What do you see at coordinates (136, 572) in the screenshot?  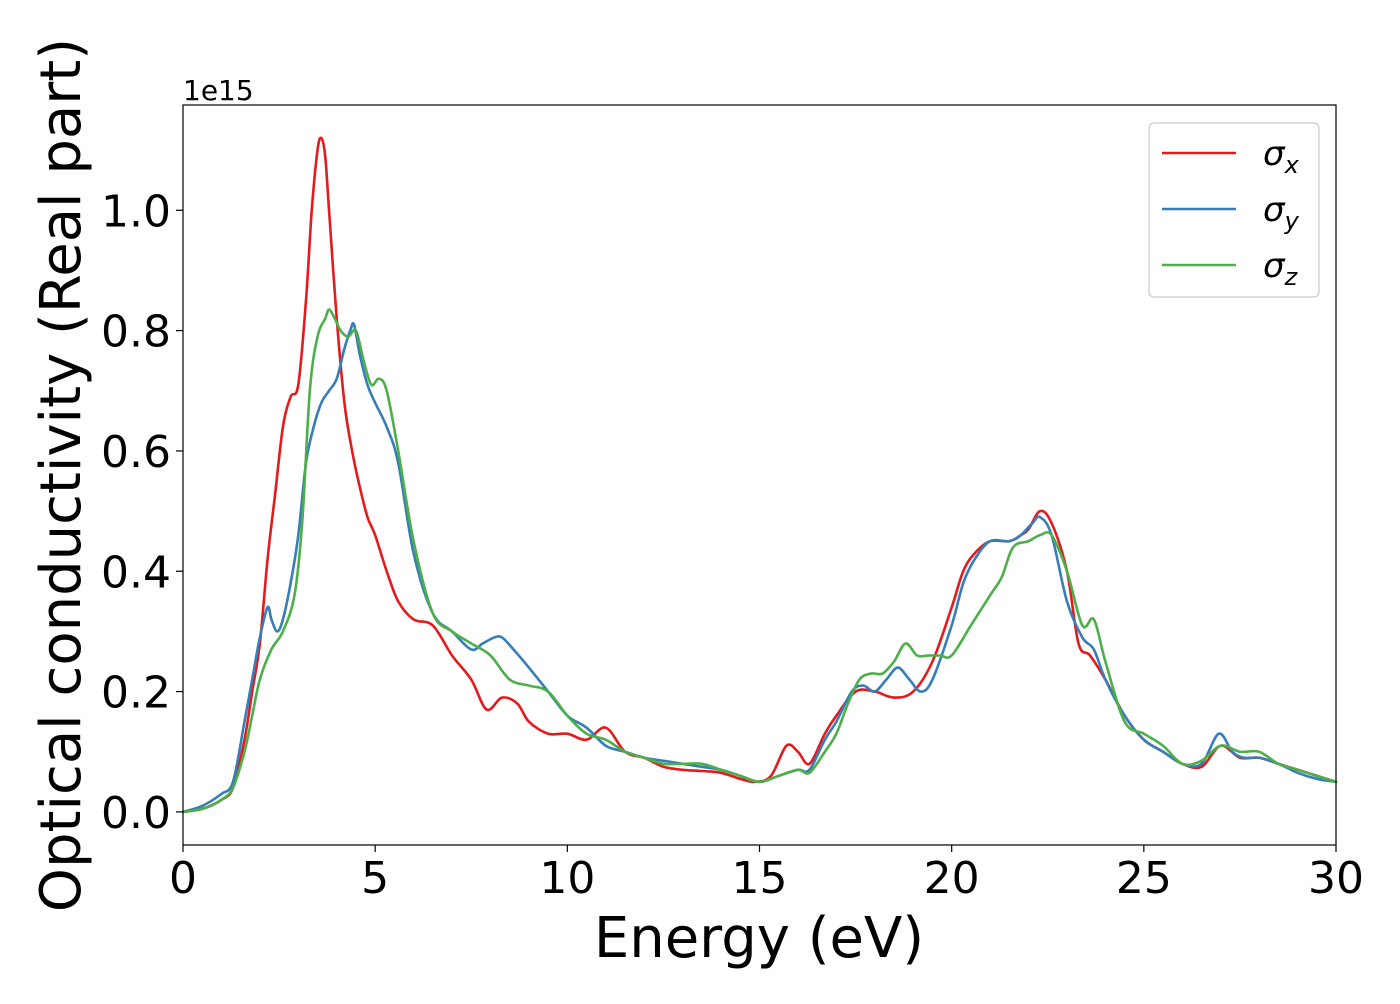 I see `y-tick-label: 0.4` at bounding box center [136, 572].